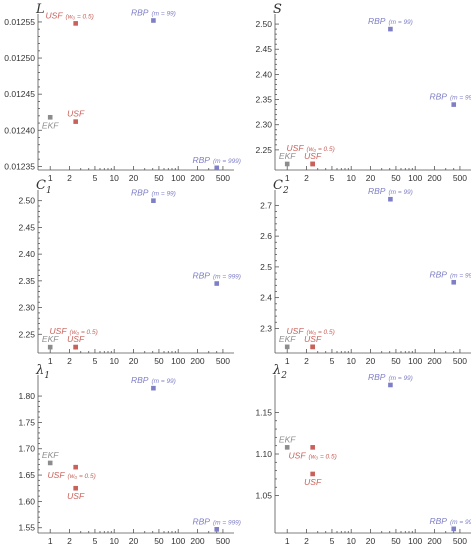 The width and height of the screenshot is (471, 550). What do you see at coordinates (26, 334) in the screenshot?
I see `y-tick-label: 2.25` at bounding box center [26, 334].